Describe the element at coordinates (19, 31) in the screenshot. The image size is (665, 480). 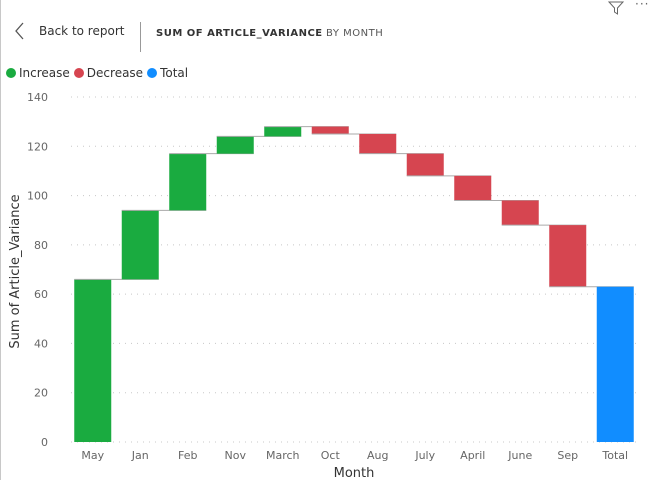
I see `chevron-left-icon` at that location.